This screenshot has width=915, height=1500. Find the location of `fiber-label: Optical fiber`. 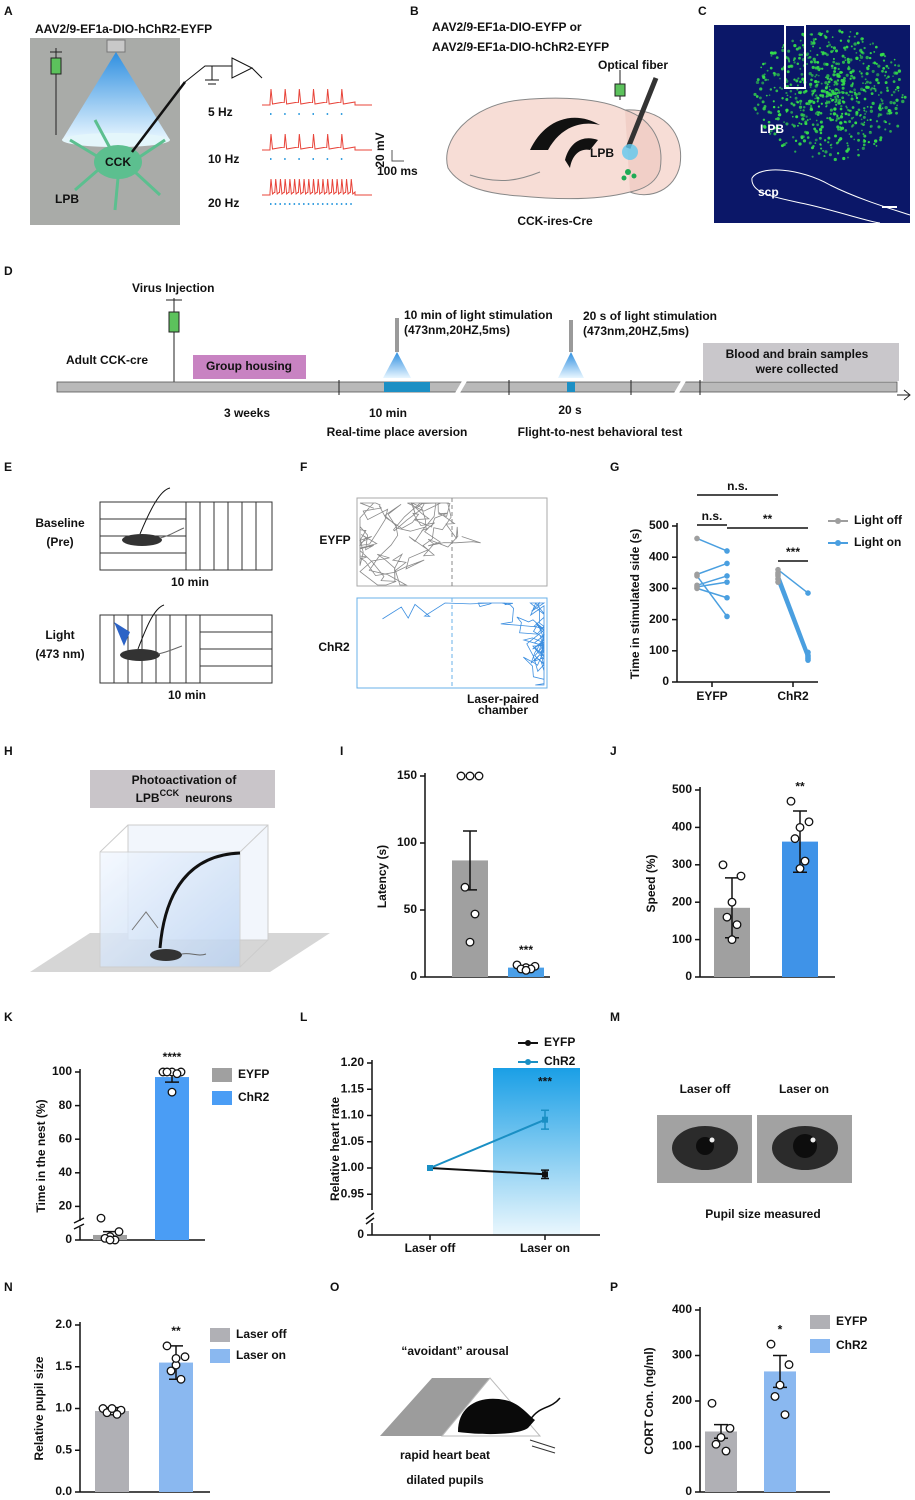

fiber-label: Optical fiber is located at coordinates (633, 65).